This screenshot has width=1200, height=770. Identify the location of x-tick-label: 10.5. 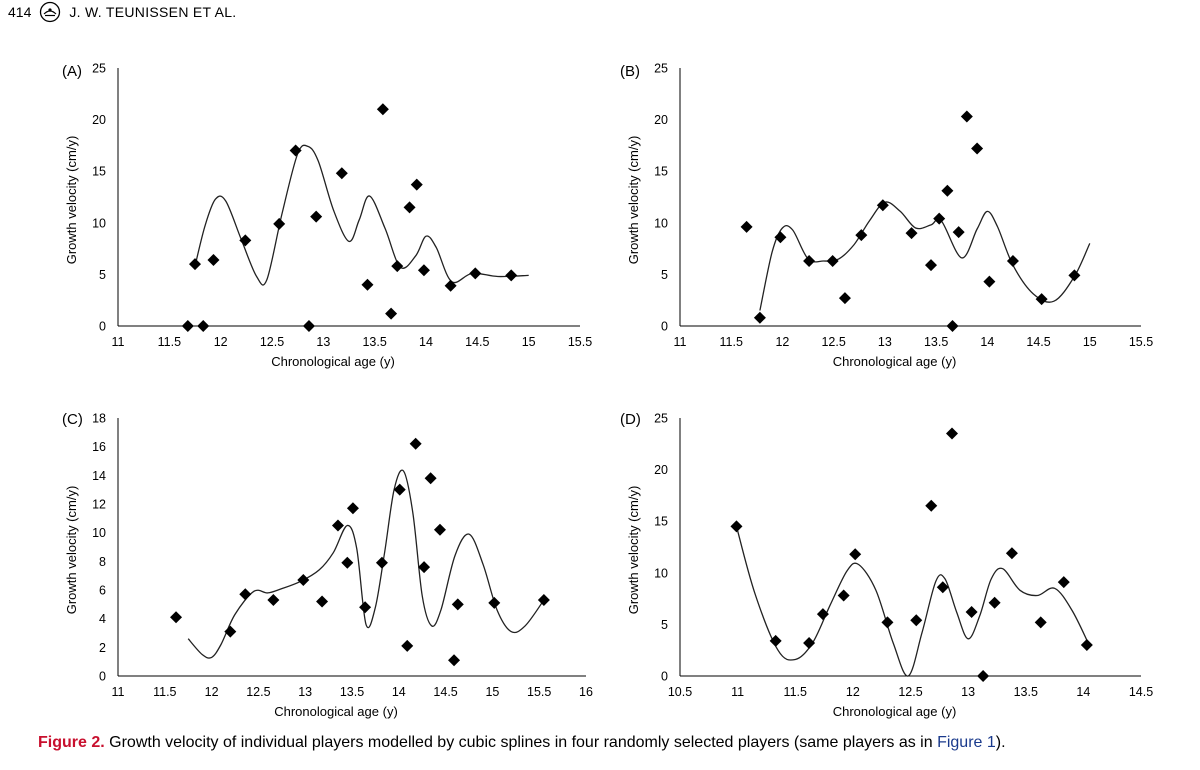
(680, 692).